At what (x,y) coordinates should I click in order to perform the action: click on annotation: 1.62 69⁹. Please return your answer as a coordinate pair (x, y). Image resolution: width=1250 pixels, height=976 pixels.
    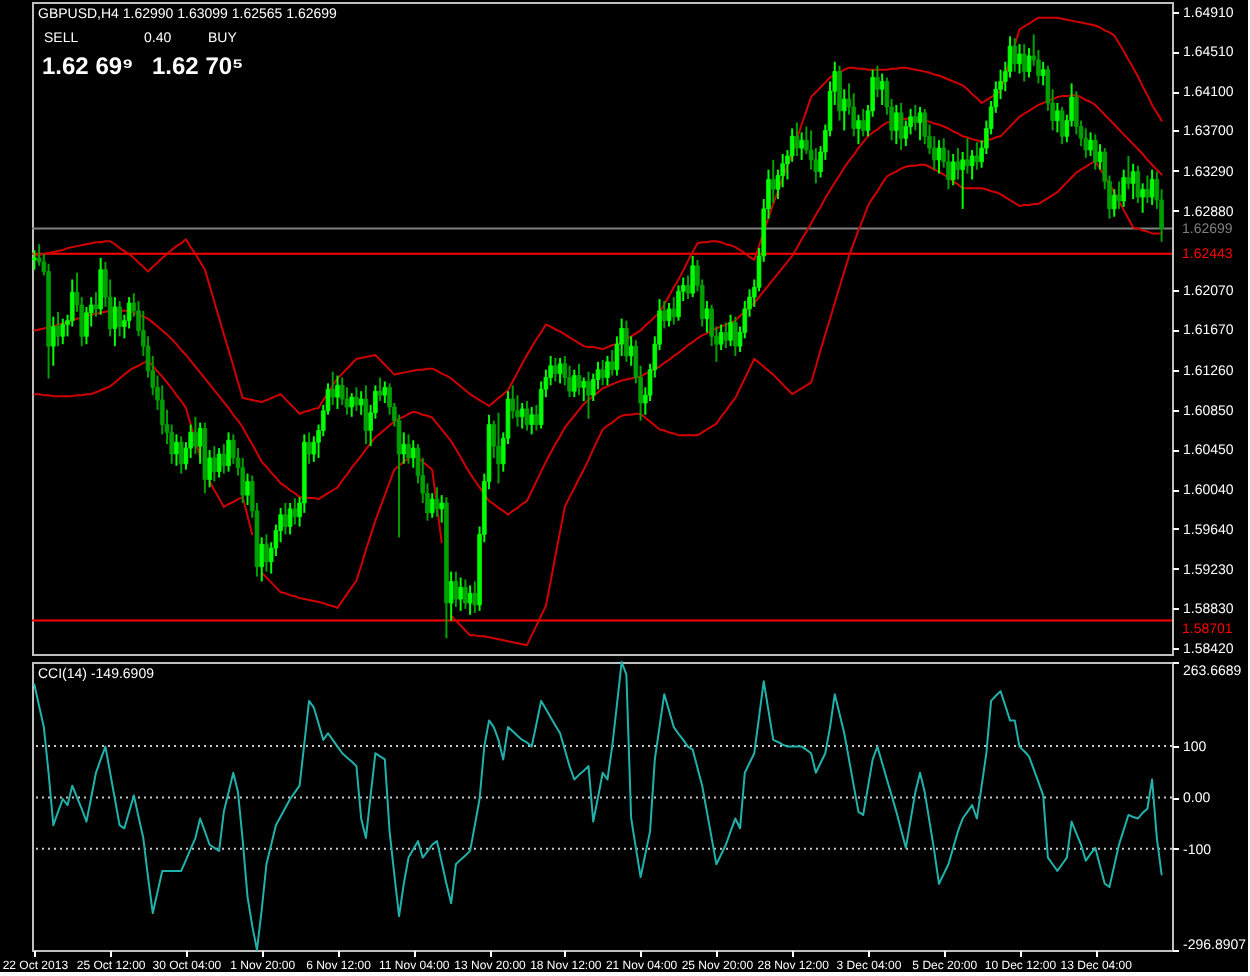
    Looking at the image, I should click on (88, 66).